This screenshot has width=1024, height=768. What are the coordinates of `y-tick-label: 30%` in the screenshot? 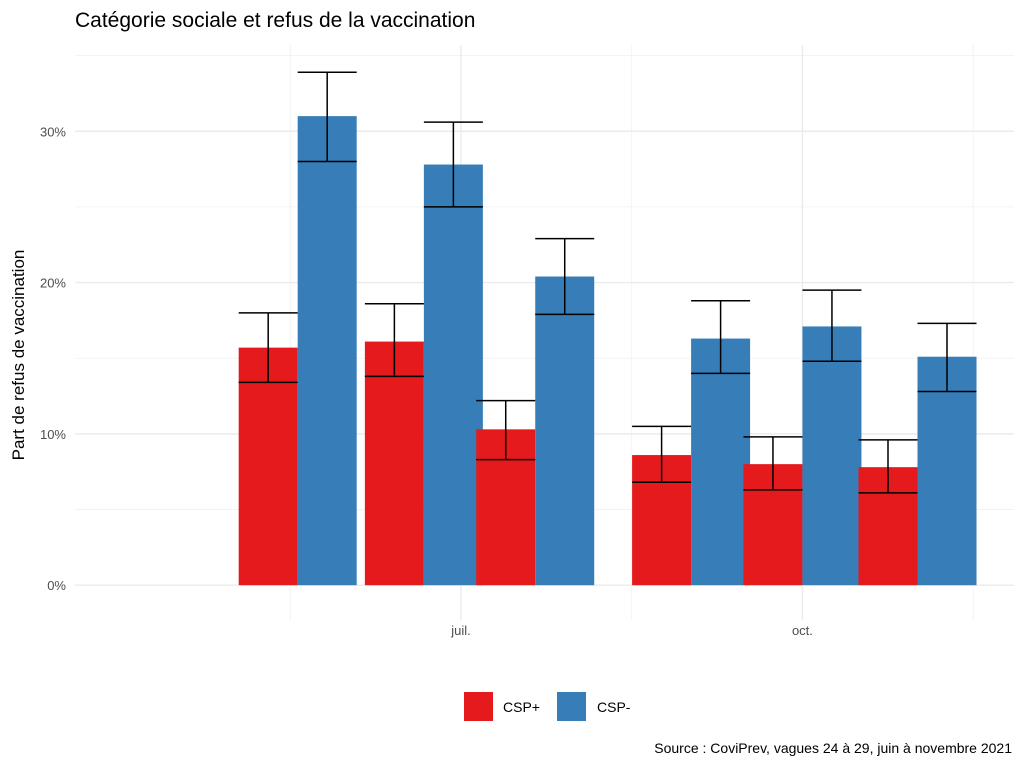 It's located at (53, 131).